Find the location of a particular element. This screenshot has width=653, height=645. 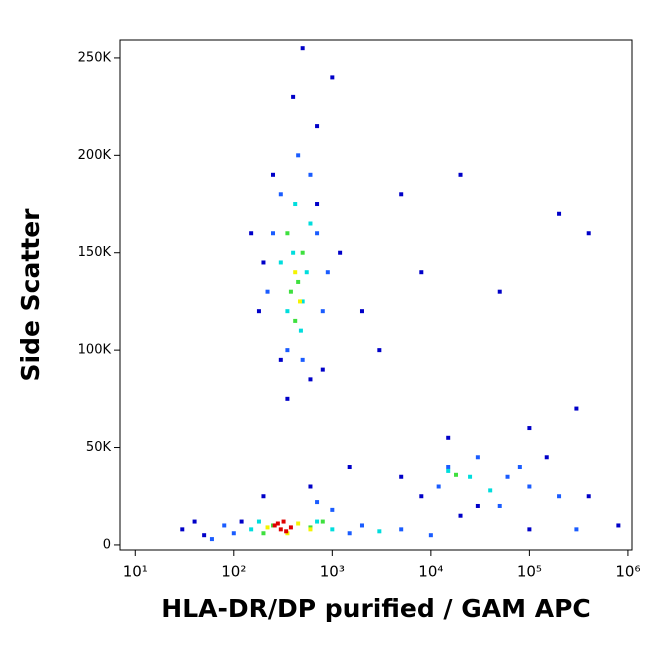

y-tick-label: 150K is located at coordinates (95, 252).